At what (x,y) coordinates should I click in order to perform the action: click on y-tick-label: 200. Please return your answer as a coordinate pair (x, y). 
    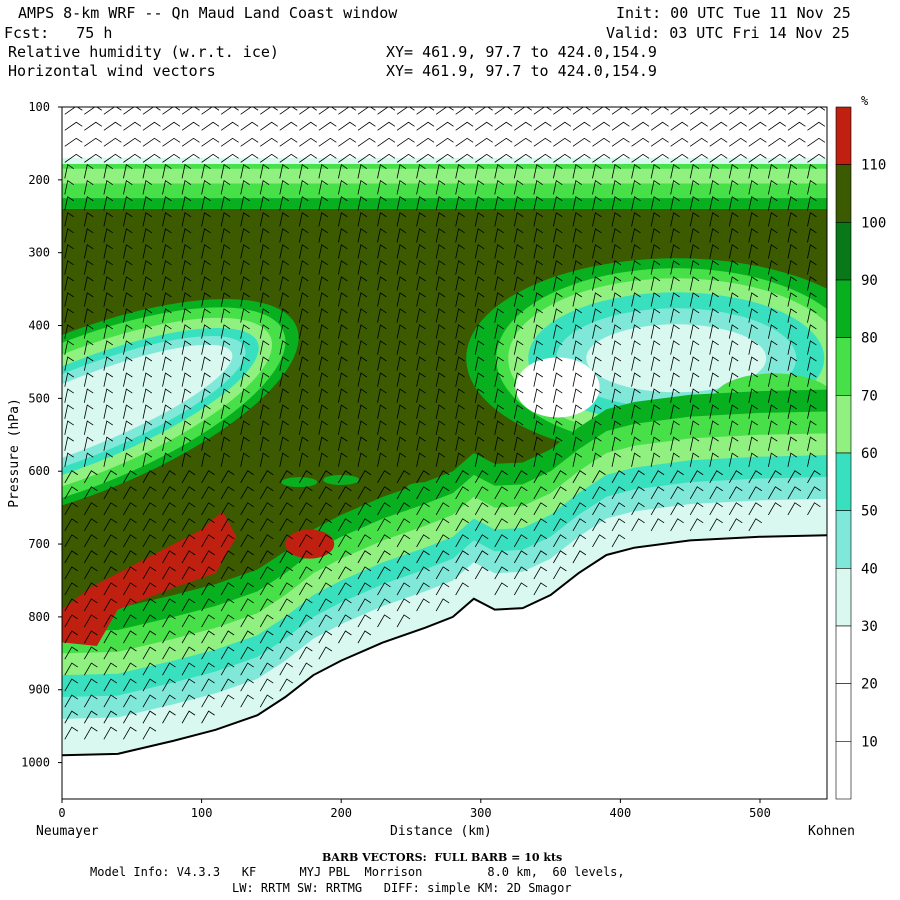
    Looking at the image, I should click on (39, 180).